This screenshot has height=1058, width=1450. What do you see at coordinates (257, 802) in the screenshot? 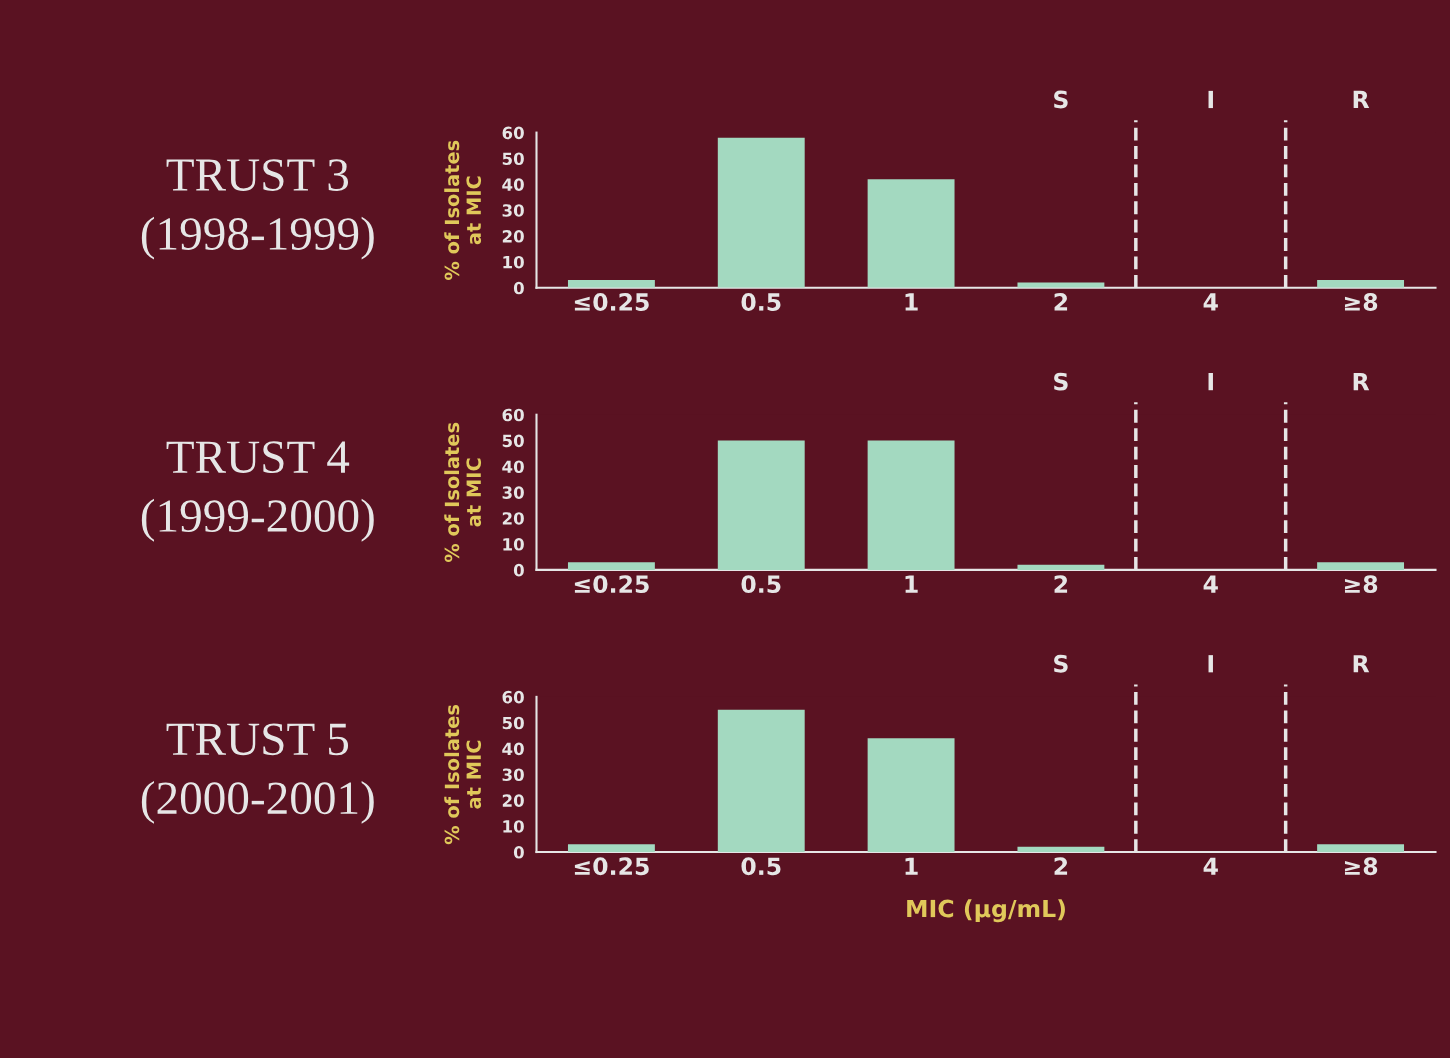
I see `text: (2000-2001)` at bounding box center [257, 802].